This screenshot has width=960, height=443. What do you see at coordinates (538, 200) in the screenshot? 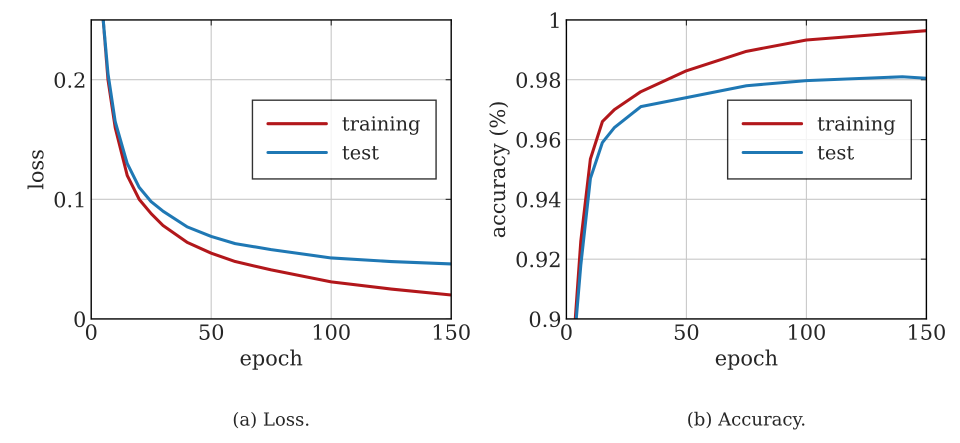
I see `y-tick-label: 0.94` at bounding box center [538, 200].